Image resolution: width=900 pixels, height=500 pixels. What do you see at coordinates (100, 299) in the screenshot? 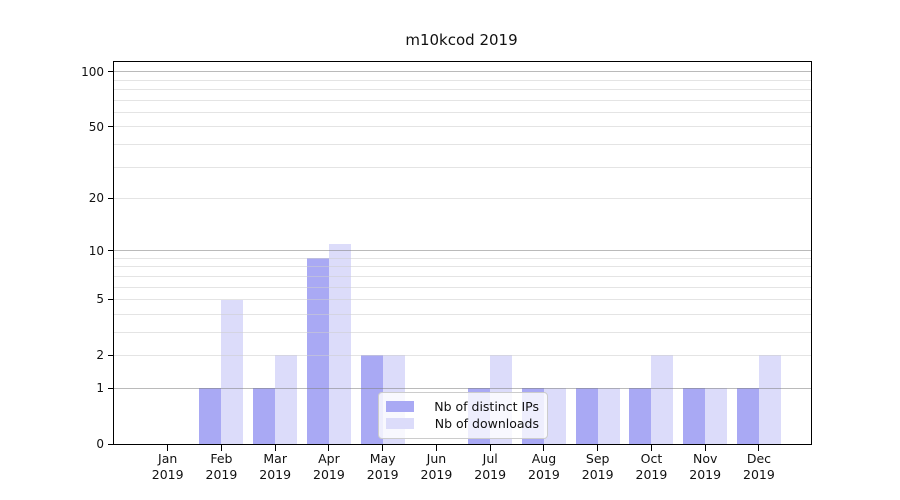
I see `y-tick-label: 5` at bounding box center [100, 299].